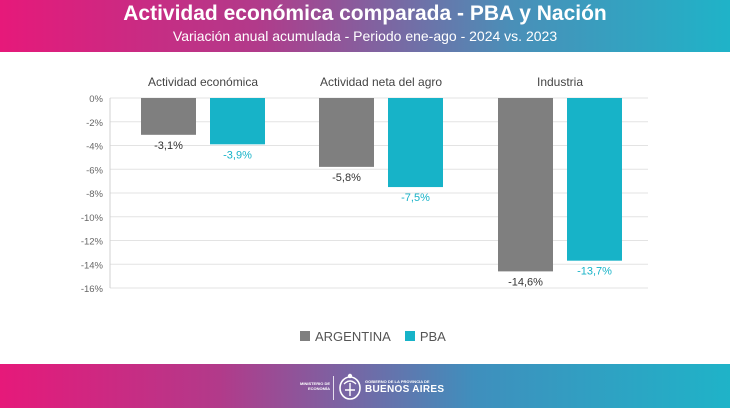 The image size is (730, 408). Describe the element at coordinates (203, 82) in the screenshot. I see `category-label: Actividad económica` at that location.